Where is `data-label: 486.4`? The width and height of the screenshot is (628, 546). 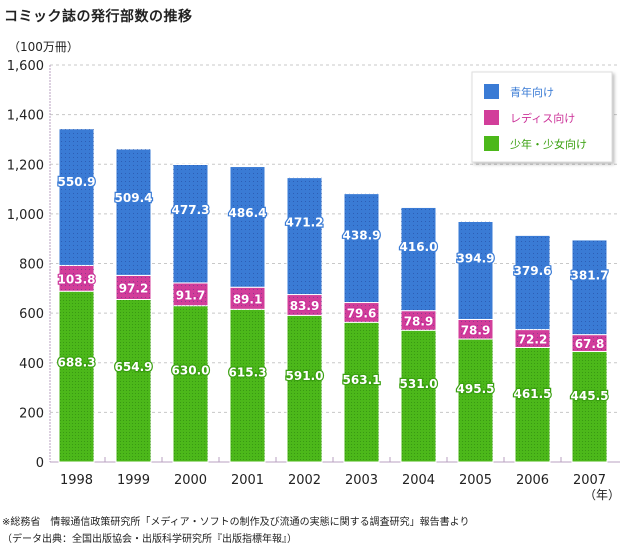 data-label: 486.4 is located at coordinates (248, 213).